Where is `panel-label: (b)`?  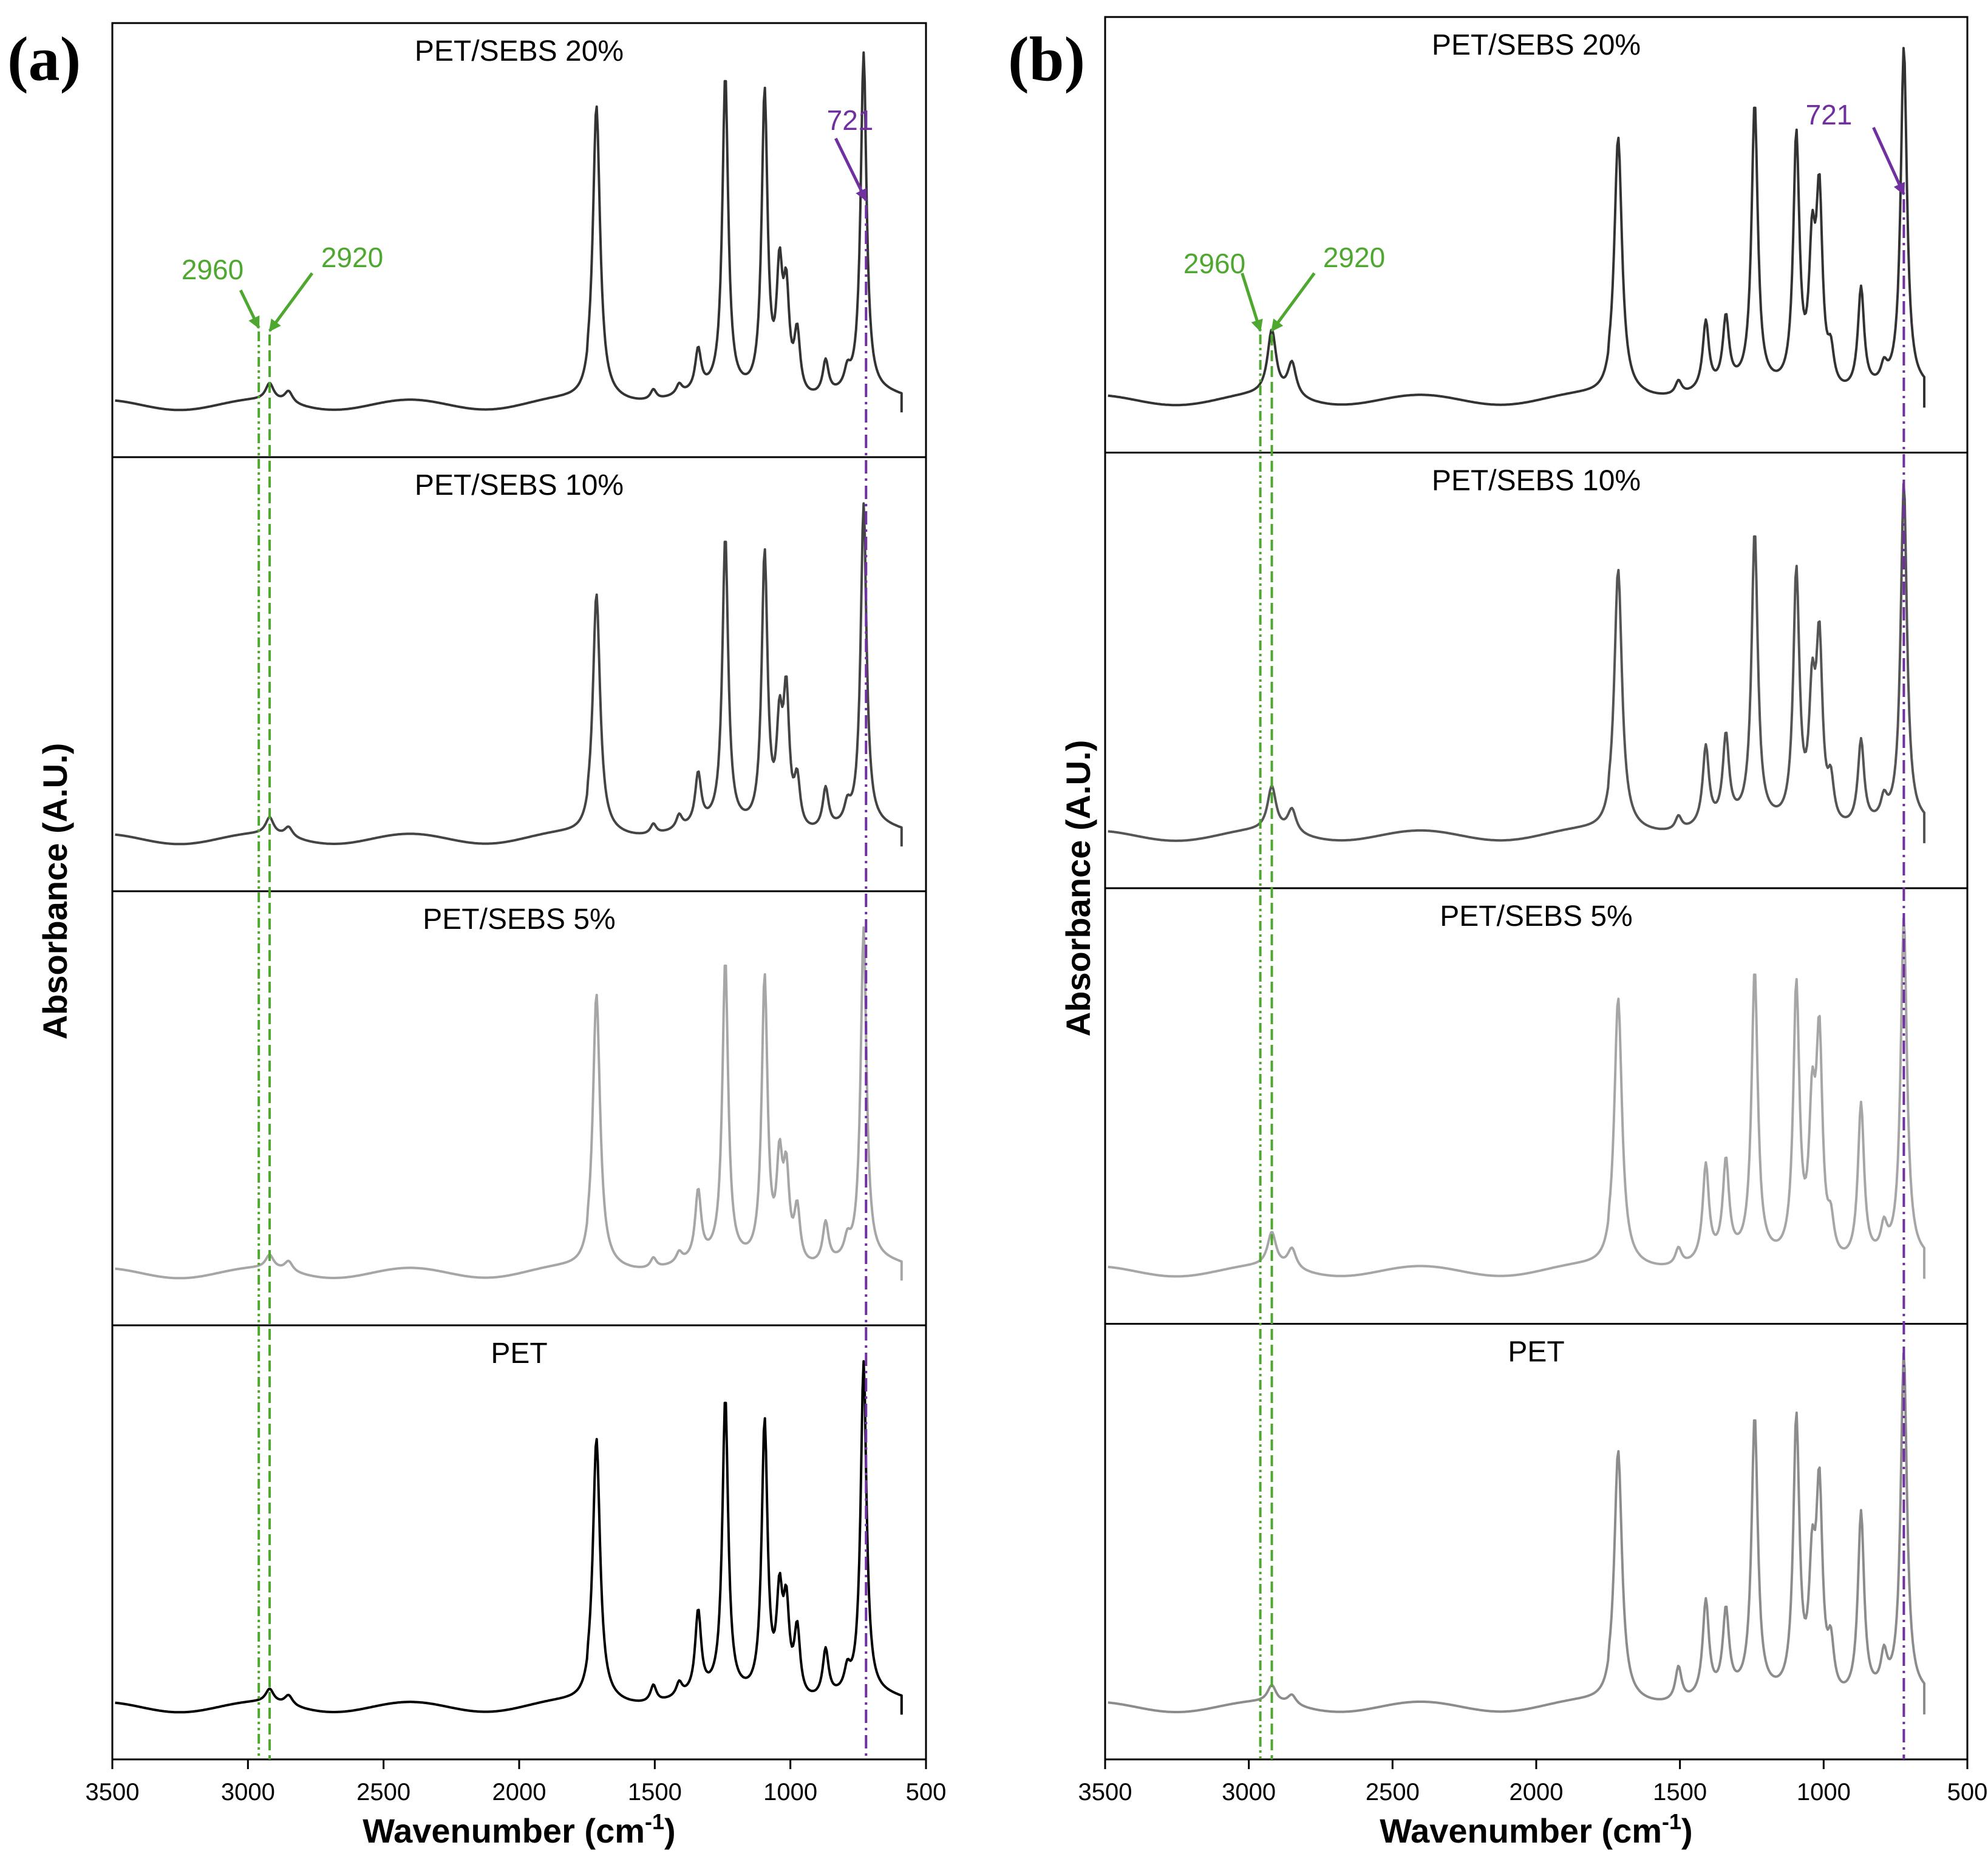 panel-label: (b) is located at coordinates (1046, 59).